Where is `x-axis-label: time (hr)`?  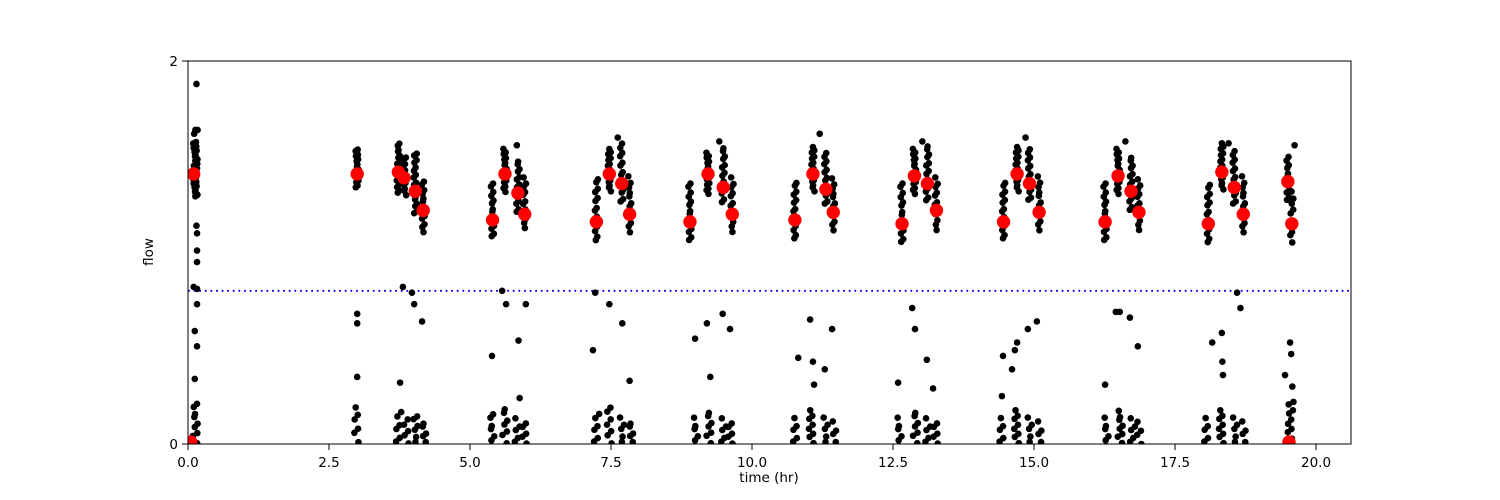 x-axis-label: time (hr) is located at coordinates (768, 478).